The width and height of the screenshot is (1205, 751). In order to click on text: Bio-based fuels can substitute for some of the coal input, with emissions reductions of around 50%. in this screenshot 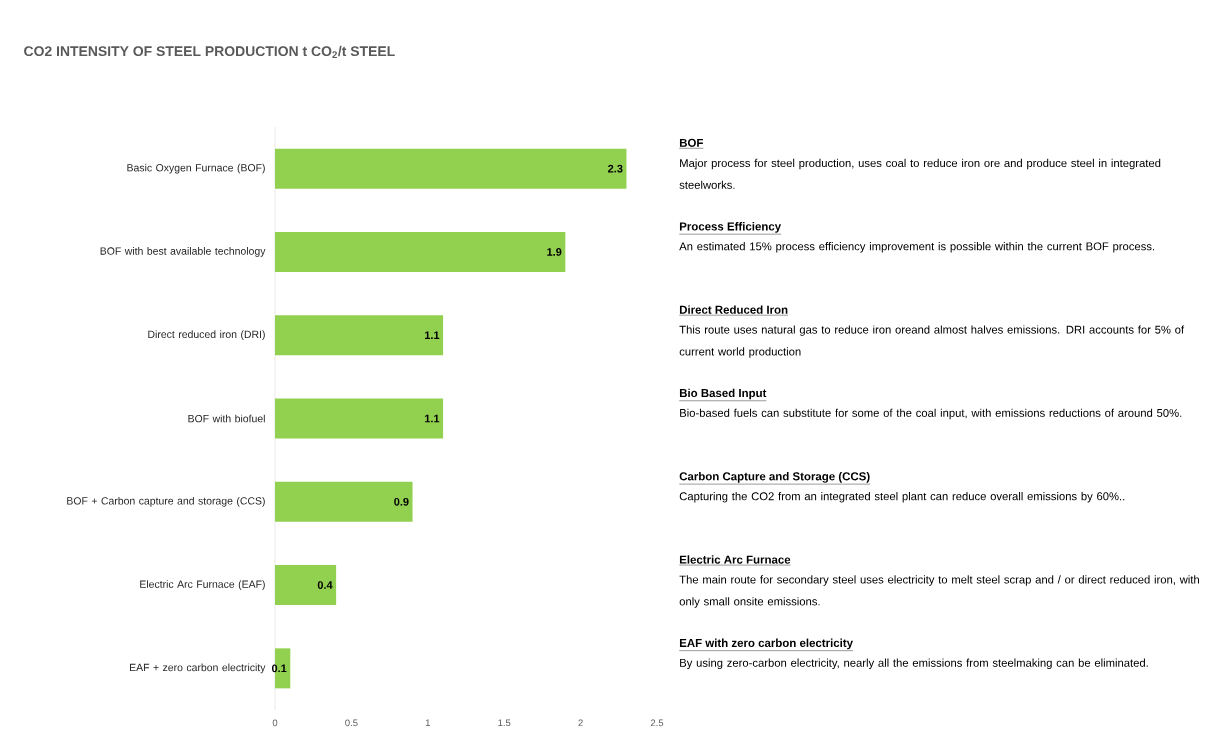, I will do `click(931, 414)`.